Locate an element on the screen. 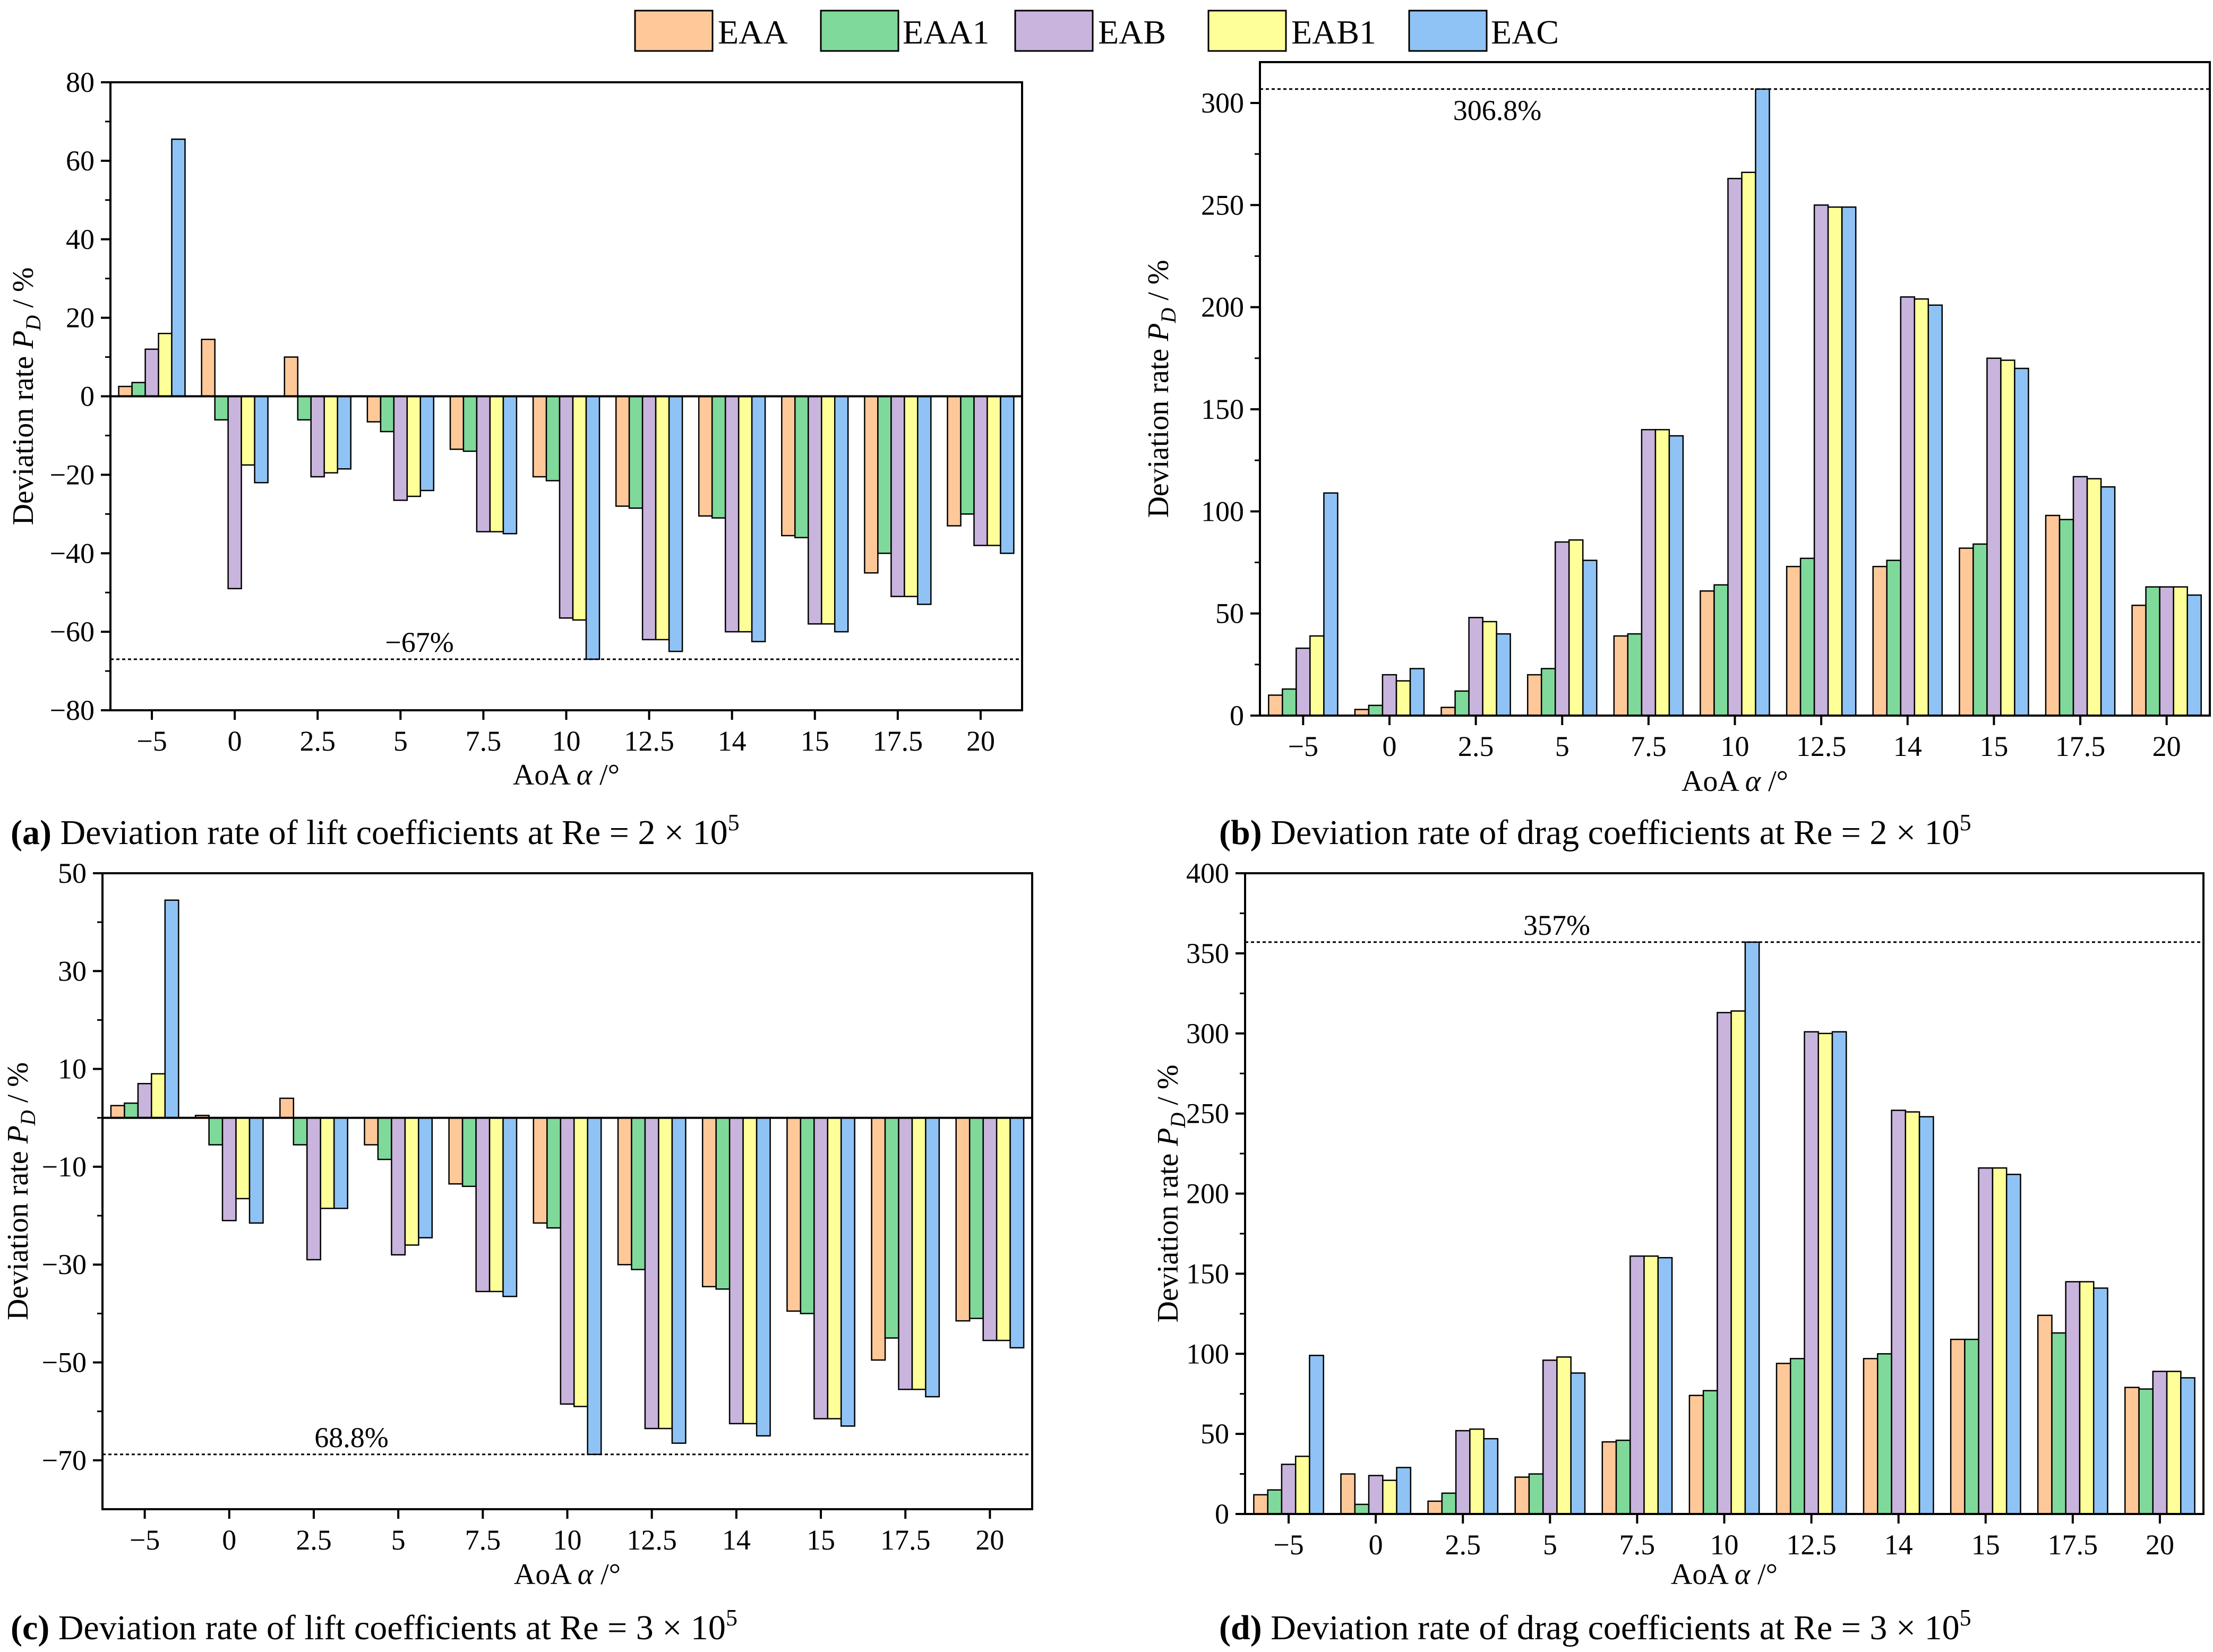 This screenshot has width=2213, height=1652. x-tick-label: 12.5 is located at coordinates (1812, 1545).